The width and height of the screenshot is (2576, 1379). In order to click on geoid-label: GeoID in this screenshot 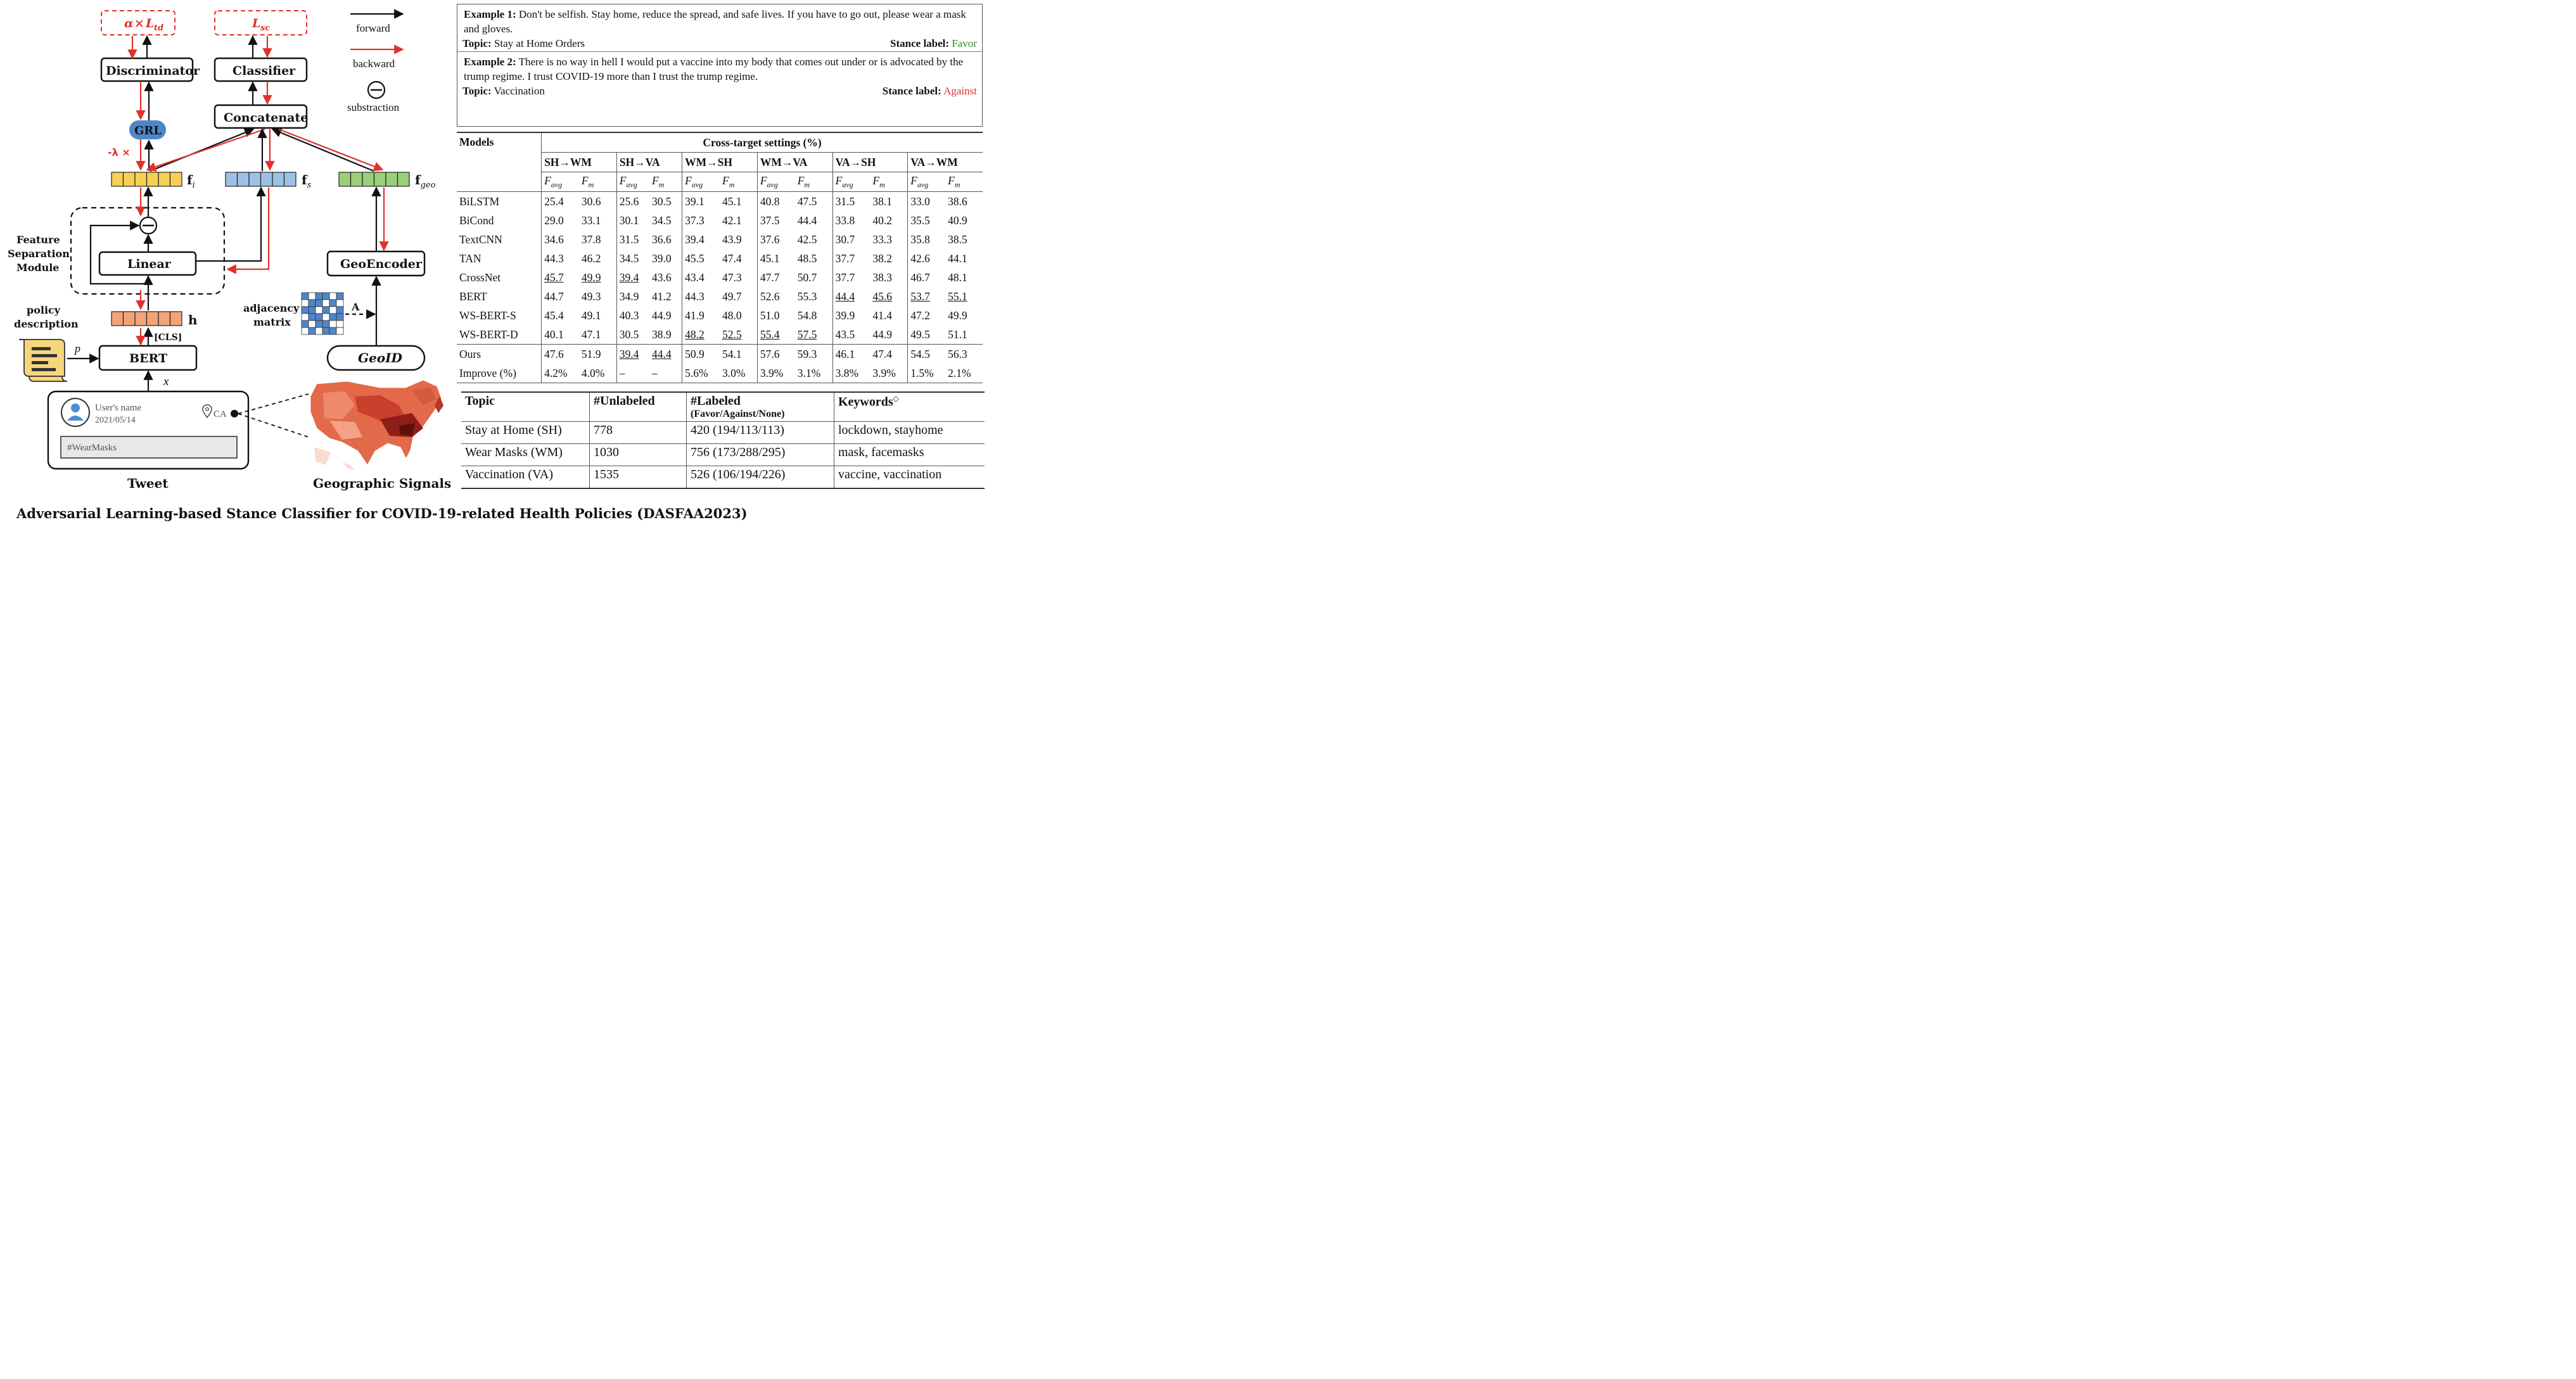, I will do `click(381, 357)`.